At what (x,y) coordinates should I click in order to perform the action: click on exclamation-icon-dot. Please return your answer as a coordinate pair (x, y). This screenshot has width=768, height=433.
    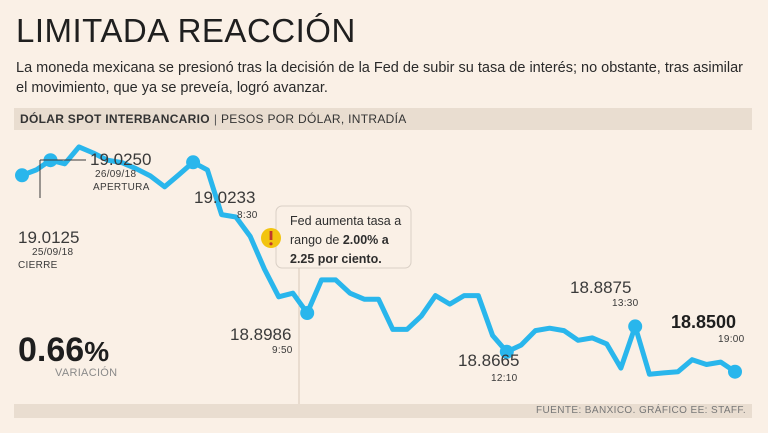
    Looking at the image, I should click on (271, 244).